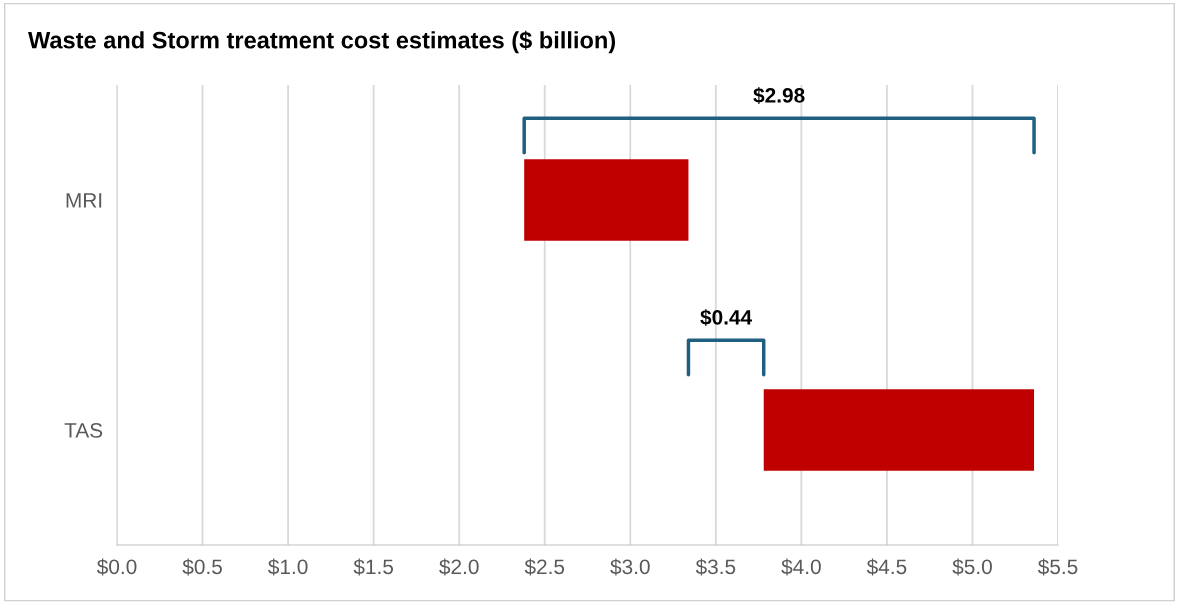  I want to click on x-tick-label: $1.5, so click(373, 567).